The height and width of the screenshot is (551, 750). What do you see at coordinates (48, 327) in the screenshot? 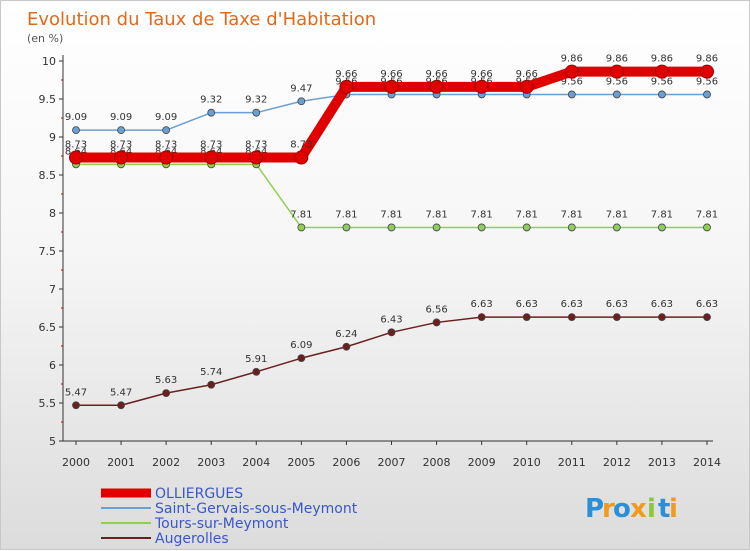
I see `y-tick-label: 6.5` at bounding box center [48, 327].